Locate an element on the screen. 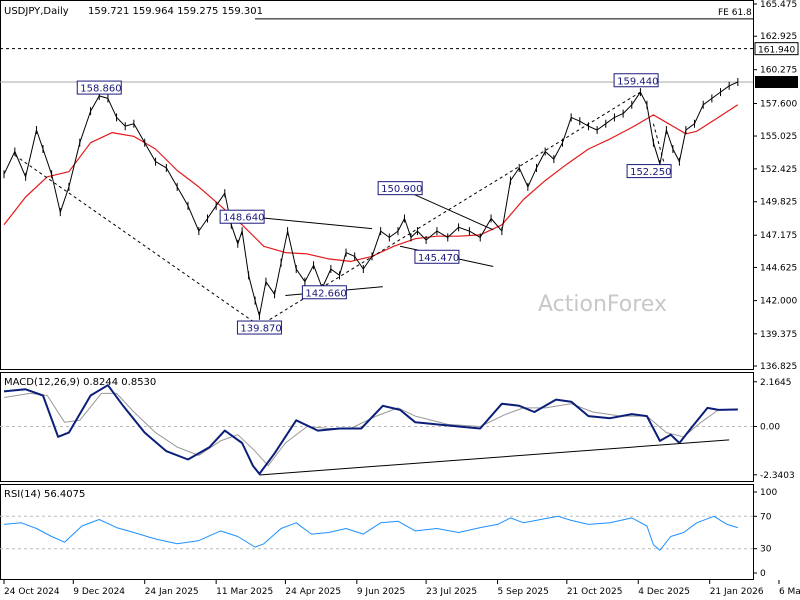 This screenshot has height=600, width=800. price-tick-label: 147.175 is located at coordinates (778, 236).